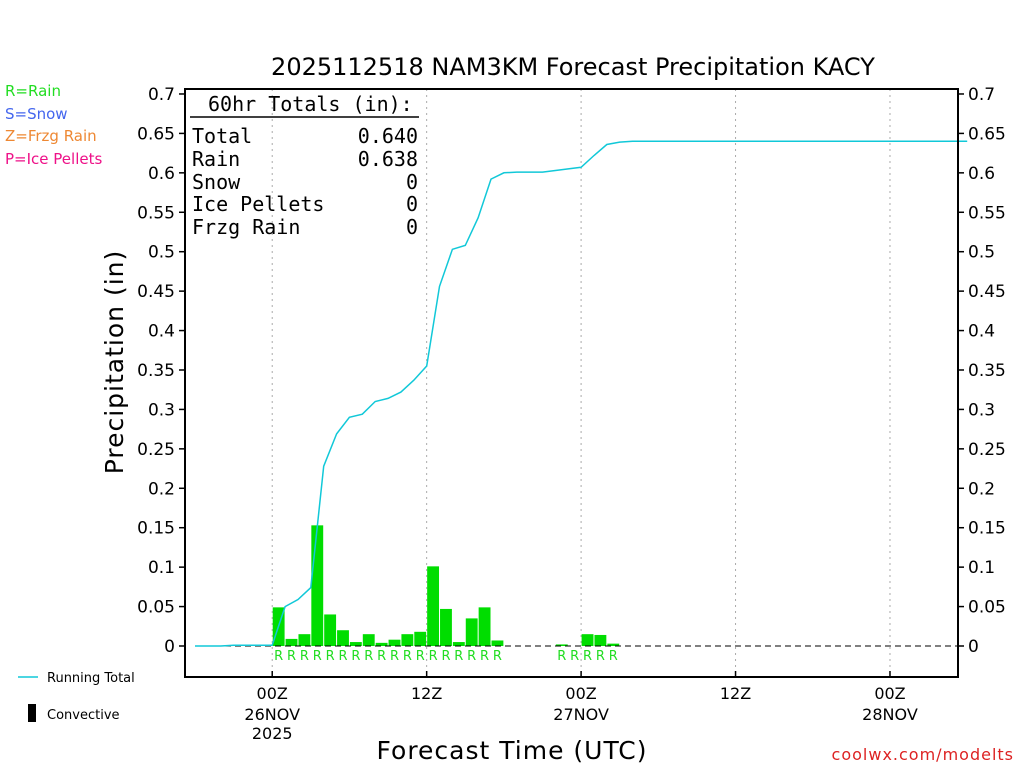  I want to click on totals-heading: 60hr Totals (in):, so click(310, 104).